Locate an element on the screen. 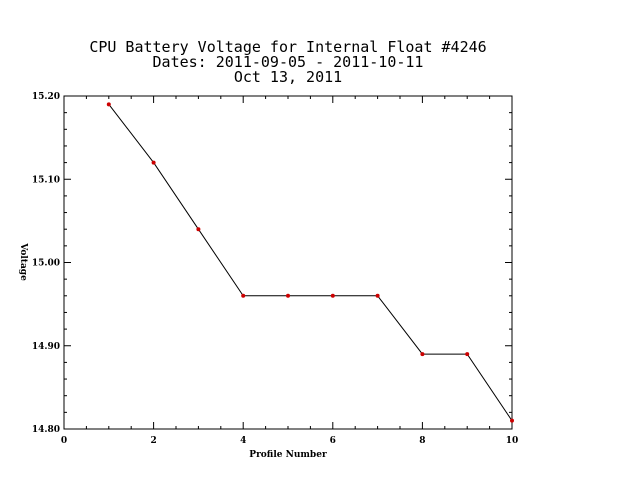 This screenshot has width=640, height=480. y-tick-label: 15.10 is located at coordinates (46, 180).